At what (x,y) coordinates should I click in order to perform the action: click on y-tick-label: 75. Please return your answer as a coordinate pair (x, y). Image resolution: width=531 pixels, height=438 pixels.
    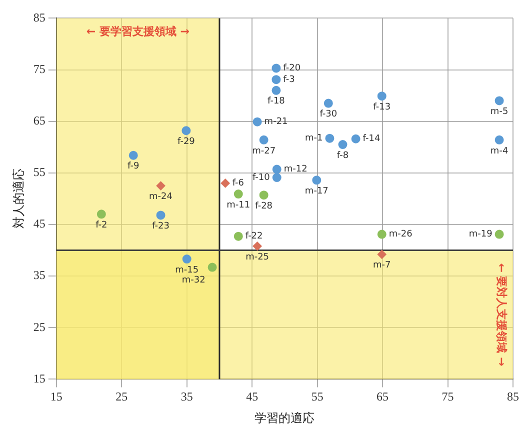
    Looking at the image, I should click on (39, 69).